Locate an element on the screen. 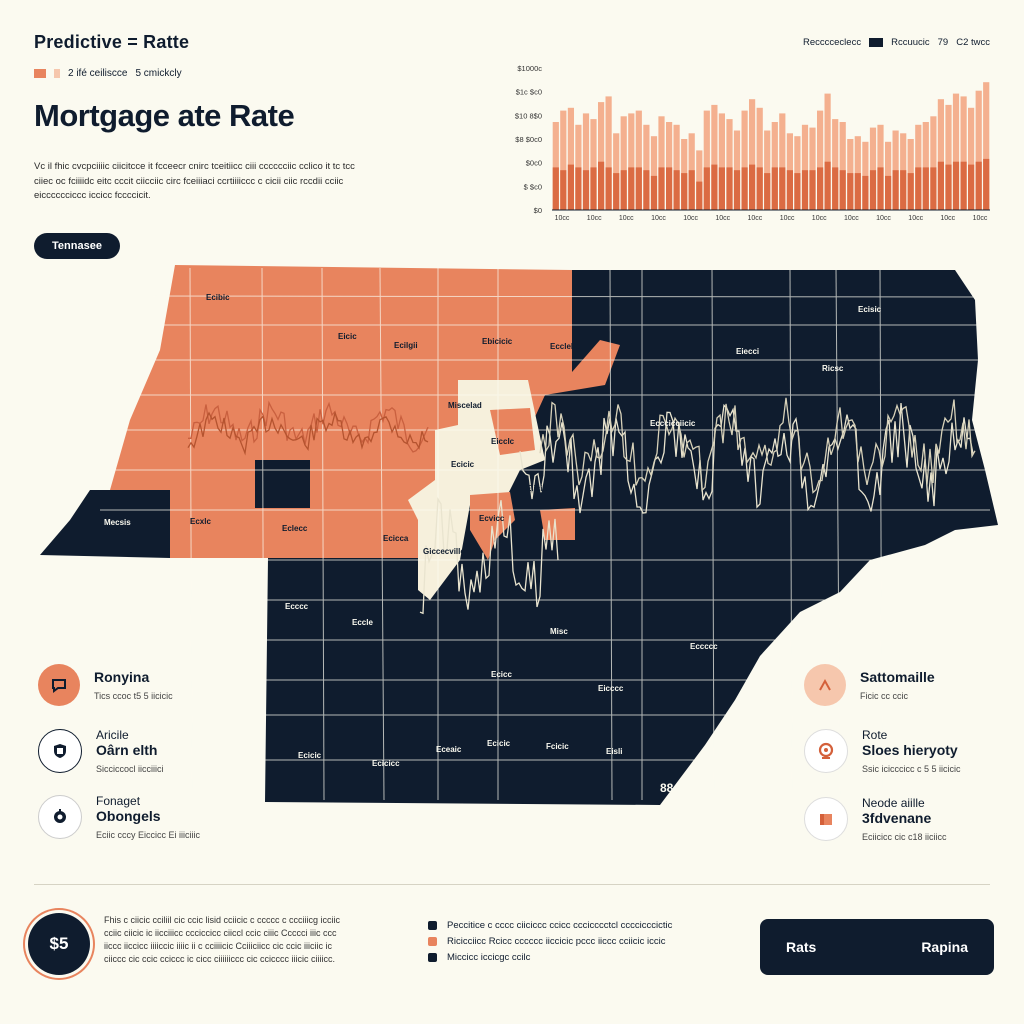  county-label: Eicclc is located at coordinates (503, 441).